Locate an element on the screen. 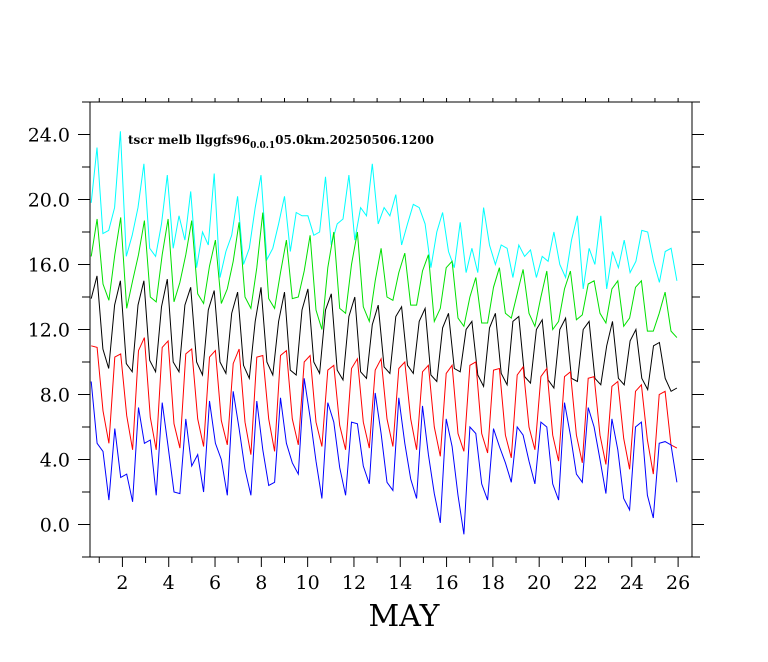 The height and width of the screenshot is (662, 768). y-tick-label: 20.0 is located at coordinates (49, 201).